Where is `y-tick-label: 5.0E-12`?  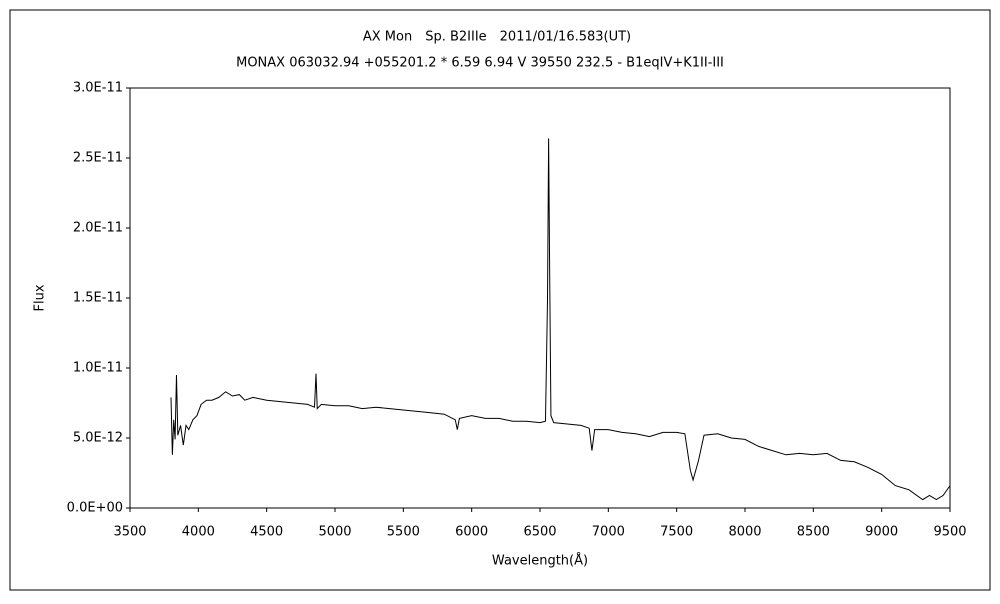 y-tick-label: 5.0E-12 is located at coordinates (98, 438).